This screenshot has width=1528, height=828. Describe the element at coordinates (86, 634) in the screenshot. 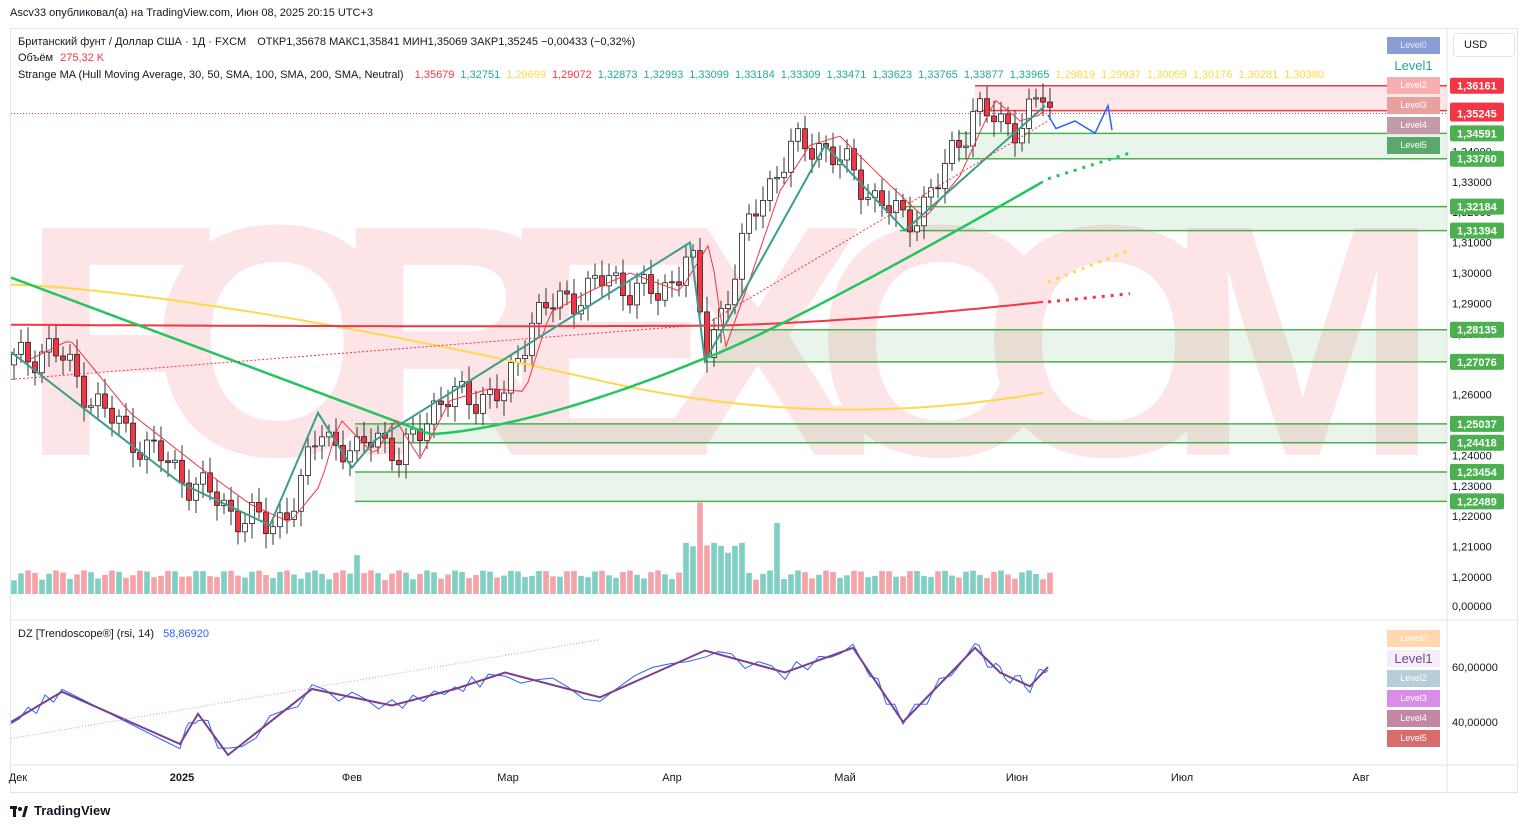

I see `rsi-label: DZ [Trendoscope®] (rsi, 14)` at that location.